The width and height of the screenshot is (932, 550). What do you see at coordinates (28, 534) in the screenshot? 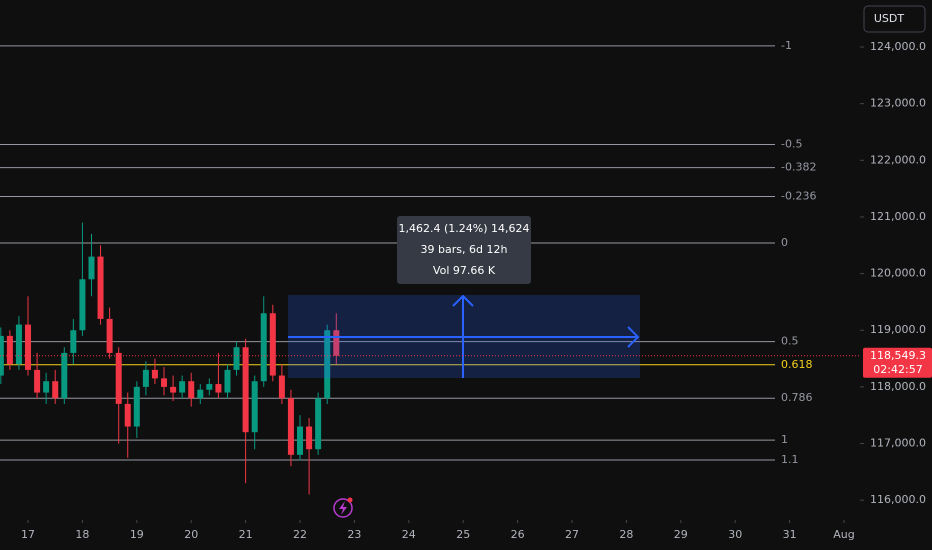
I see `x-tick-label: 17` at bounding box center [28, 534].